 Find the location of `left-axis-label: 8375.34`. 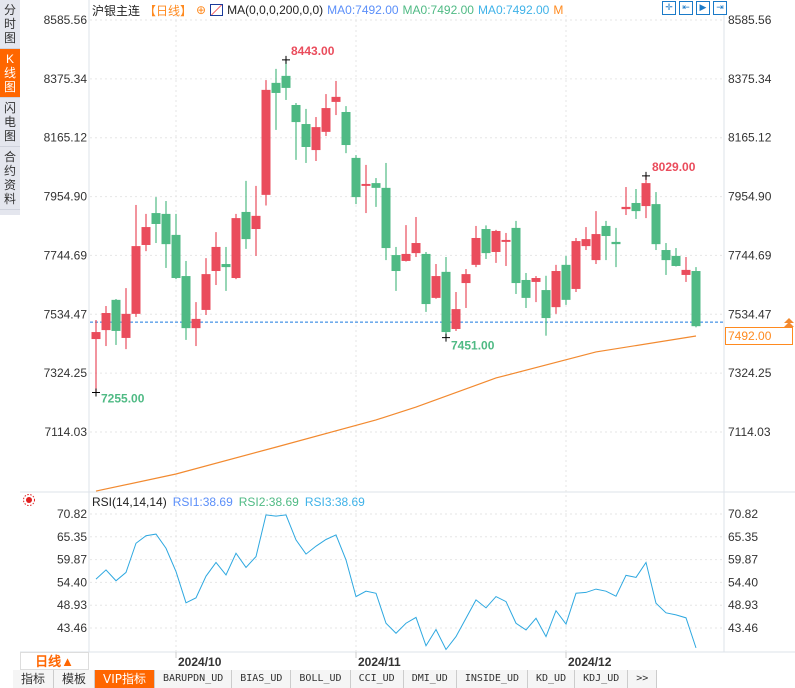

left-axis-label: 8375.34 is located at coordinates (66, 79).